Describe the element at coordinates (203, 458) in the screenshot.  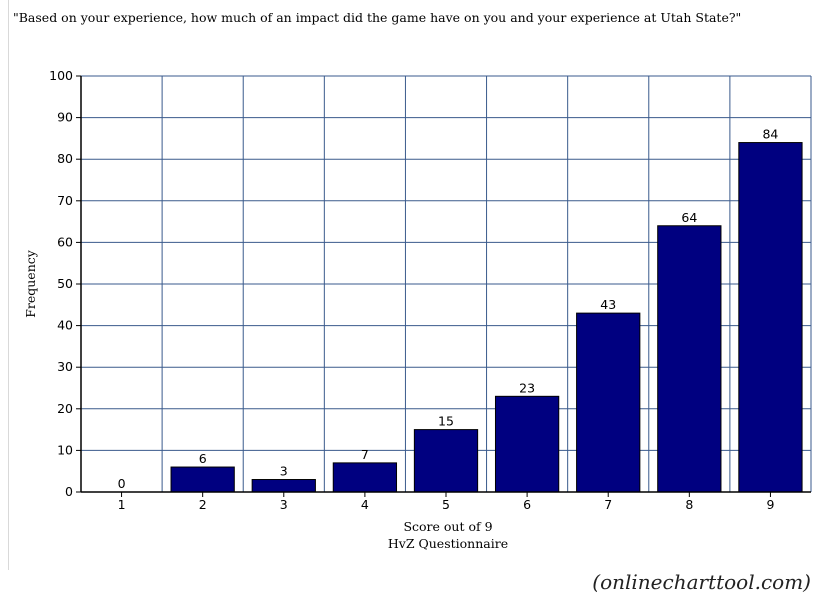
I see `data-label-2: 6` at that location.